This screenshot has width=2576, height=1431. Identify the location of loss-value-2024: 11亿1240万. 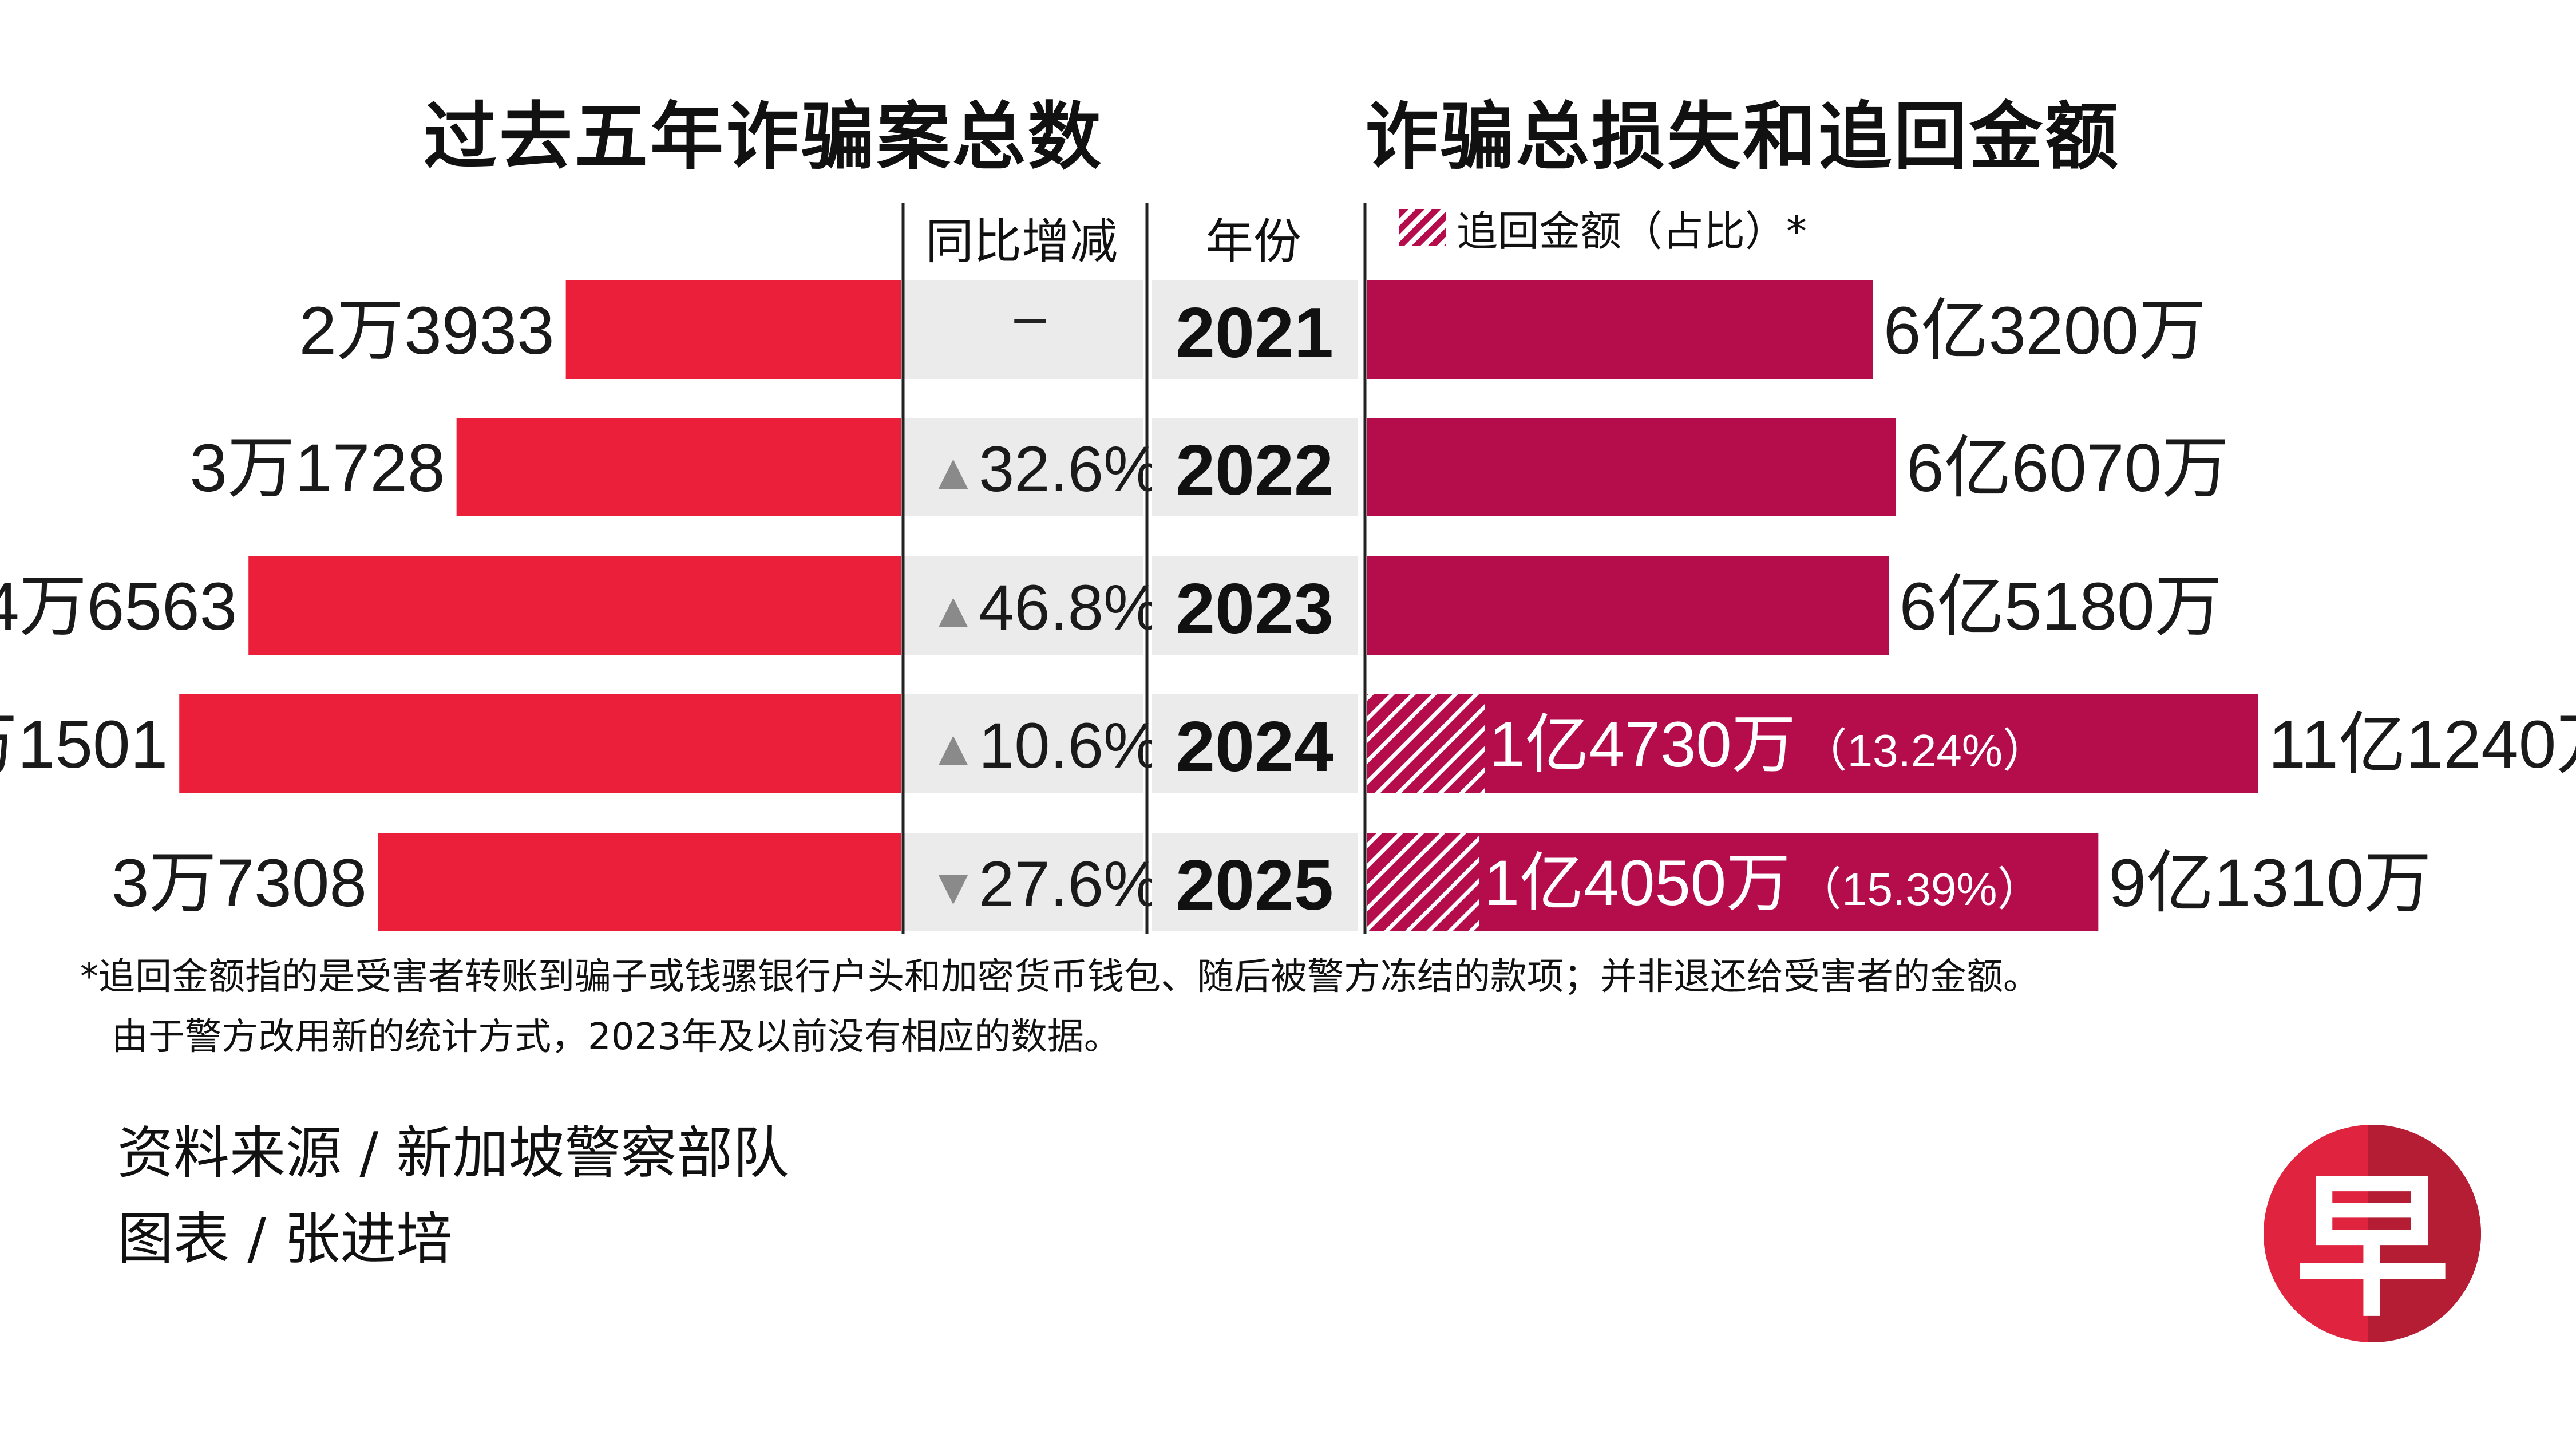
(2422, 744).